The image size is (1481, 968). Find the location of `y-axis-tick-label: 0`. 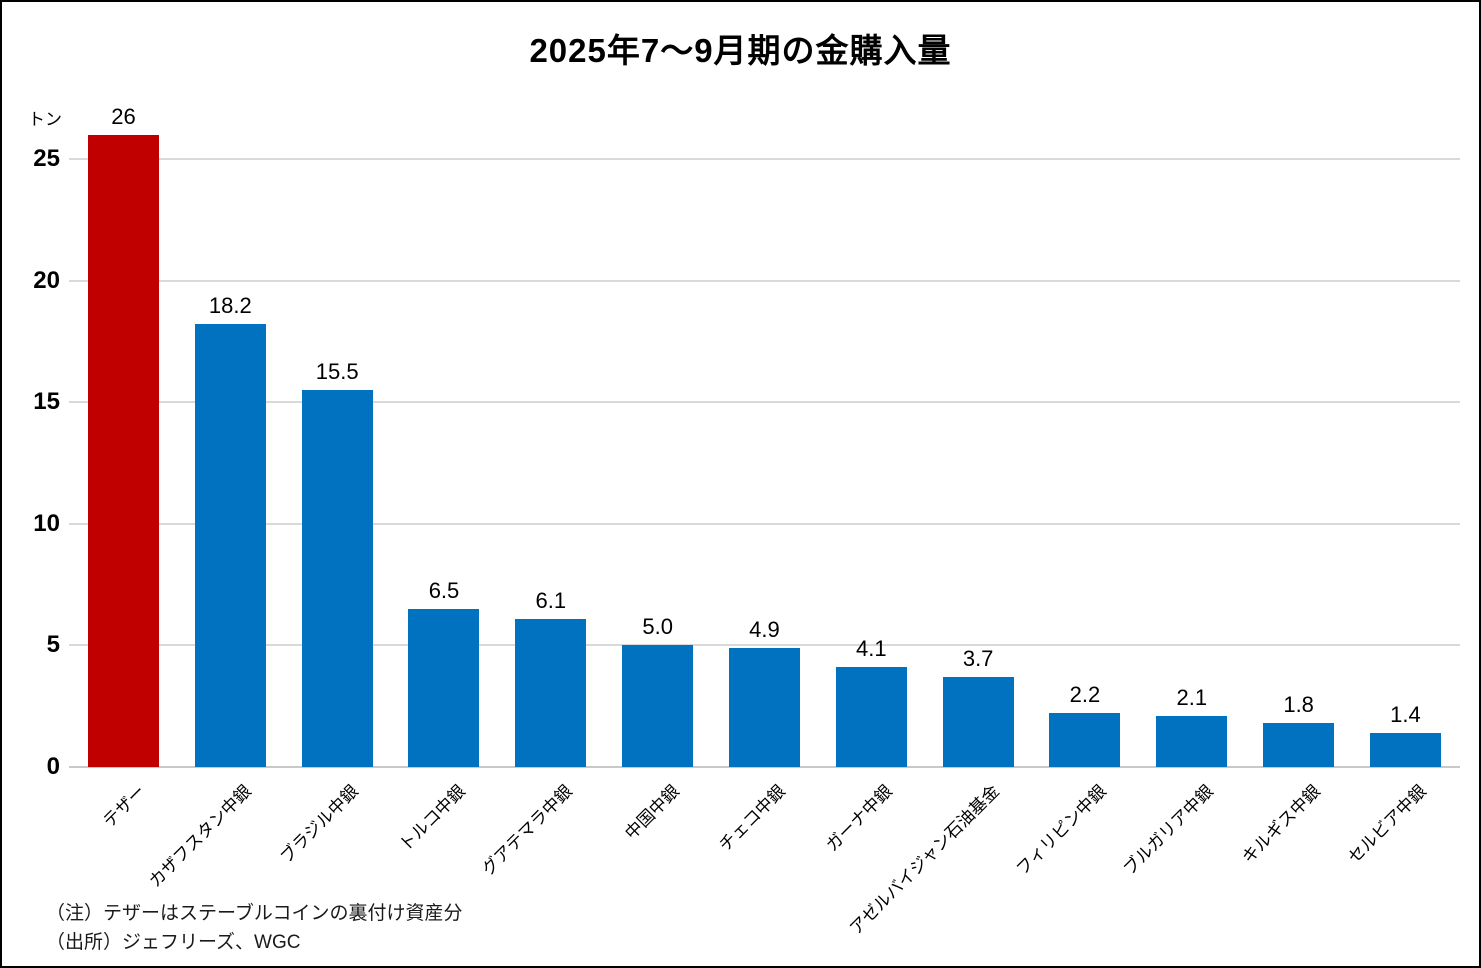

y-axis-tick-label: 0 is located at coordinates (53, 766).